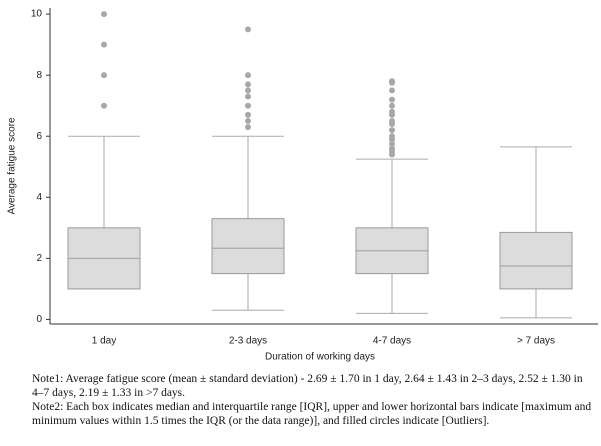 The image size is (601, 446). What do you see at coordinates (12, 166) in the screenshot?
I see `y-axis-label: Average fatigue score` at bounding box center [12, 166].